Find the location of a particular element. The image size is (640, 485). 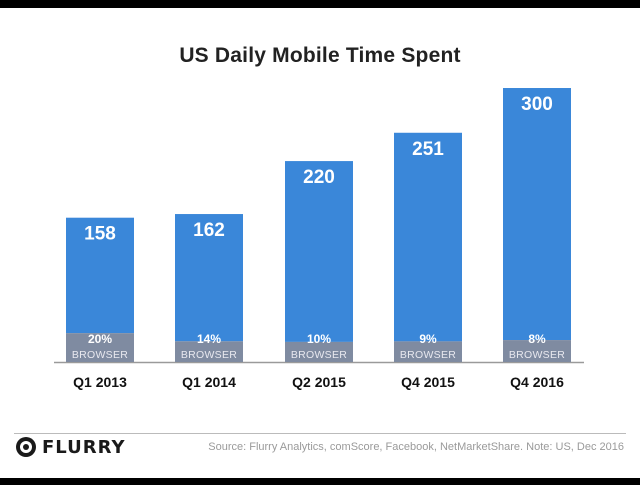

logo-text: FLURRY is located at coordinates (84, 447).